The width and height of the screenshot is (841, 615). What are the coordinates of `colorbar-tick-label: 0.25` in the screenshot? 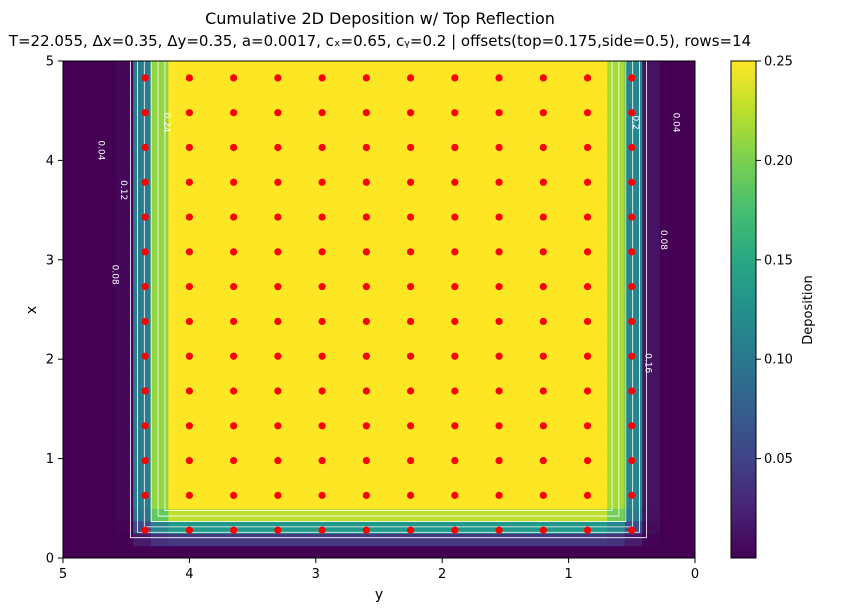 It's located at (778, 62).